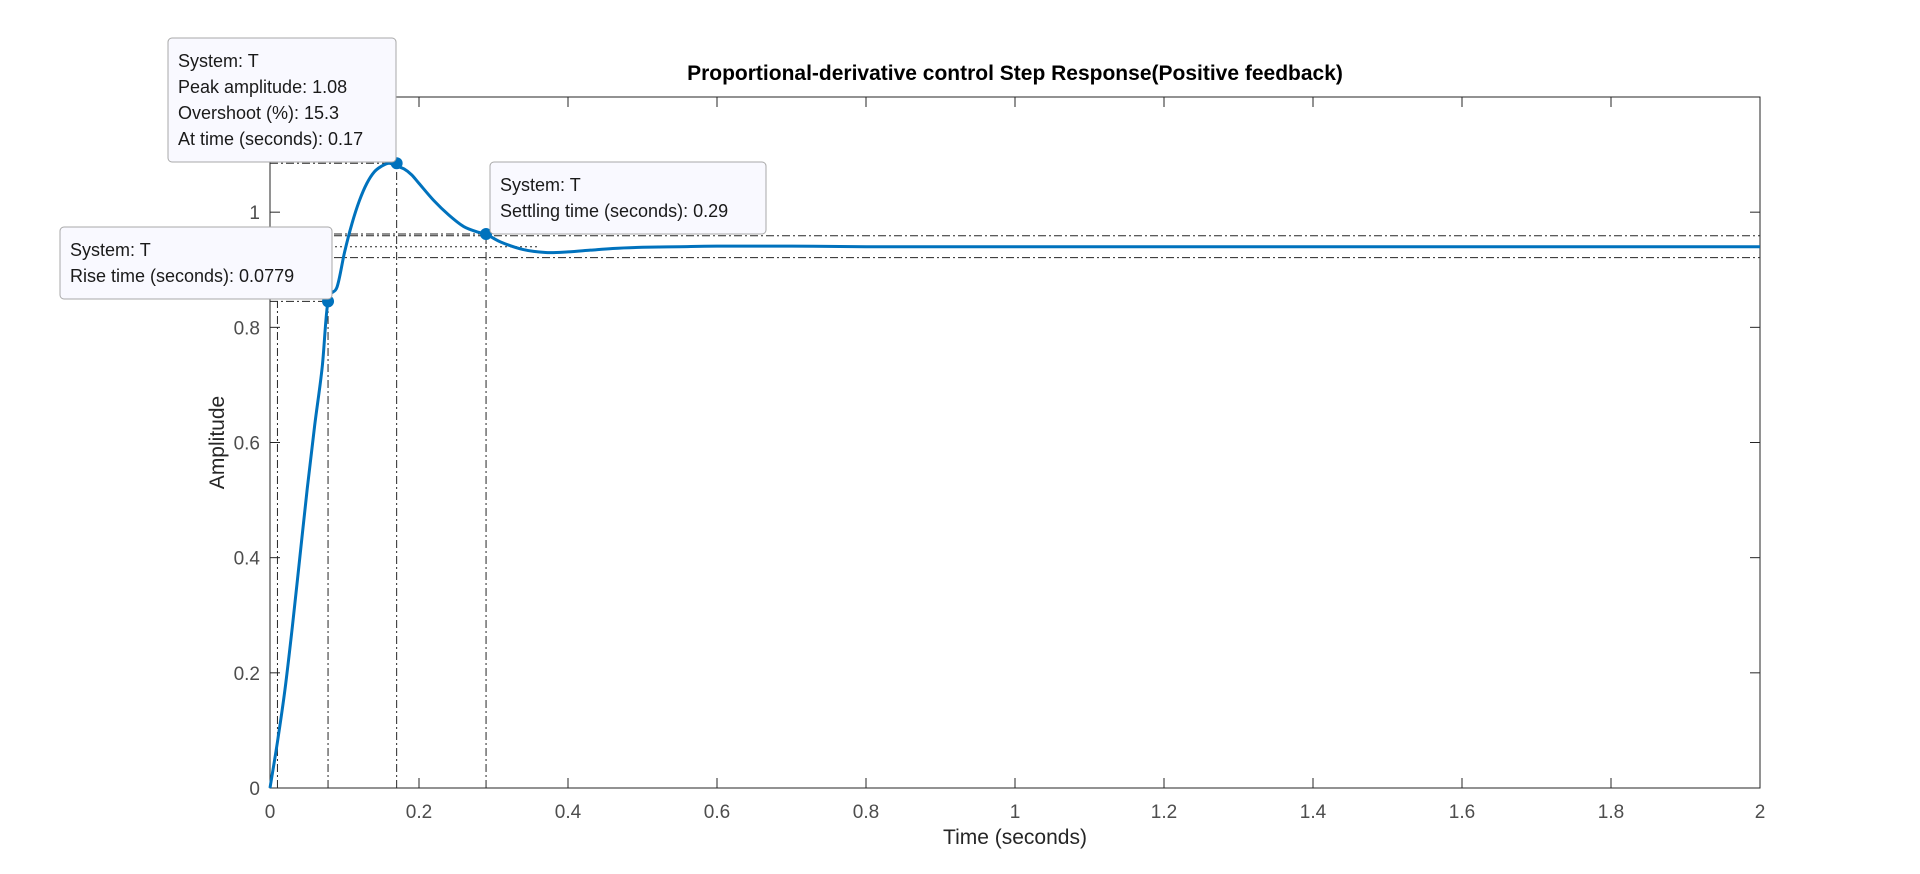  Describe the element at coordinates (262, 87) in the screenshot. I see `data-tip-line: Peak amplitude: 1.08` at that location.